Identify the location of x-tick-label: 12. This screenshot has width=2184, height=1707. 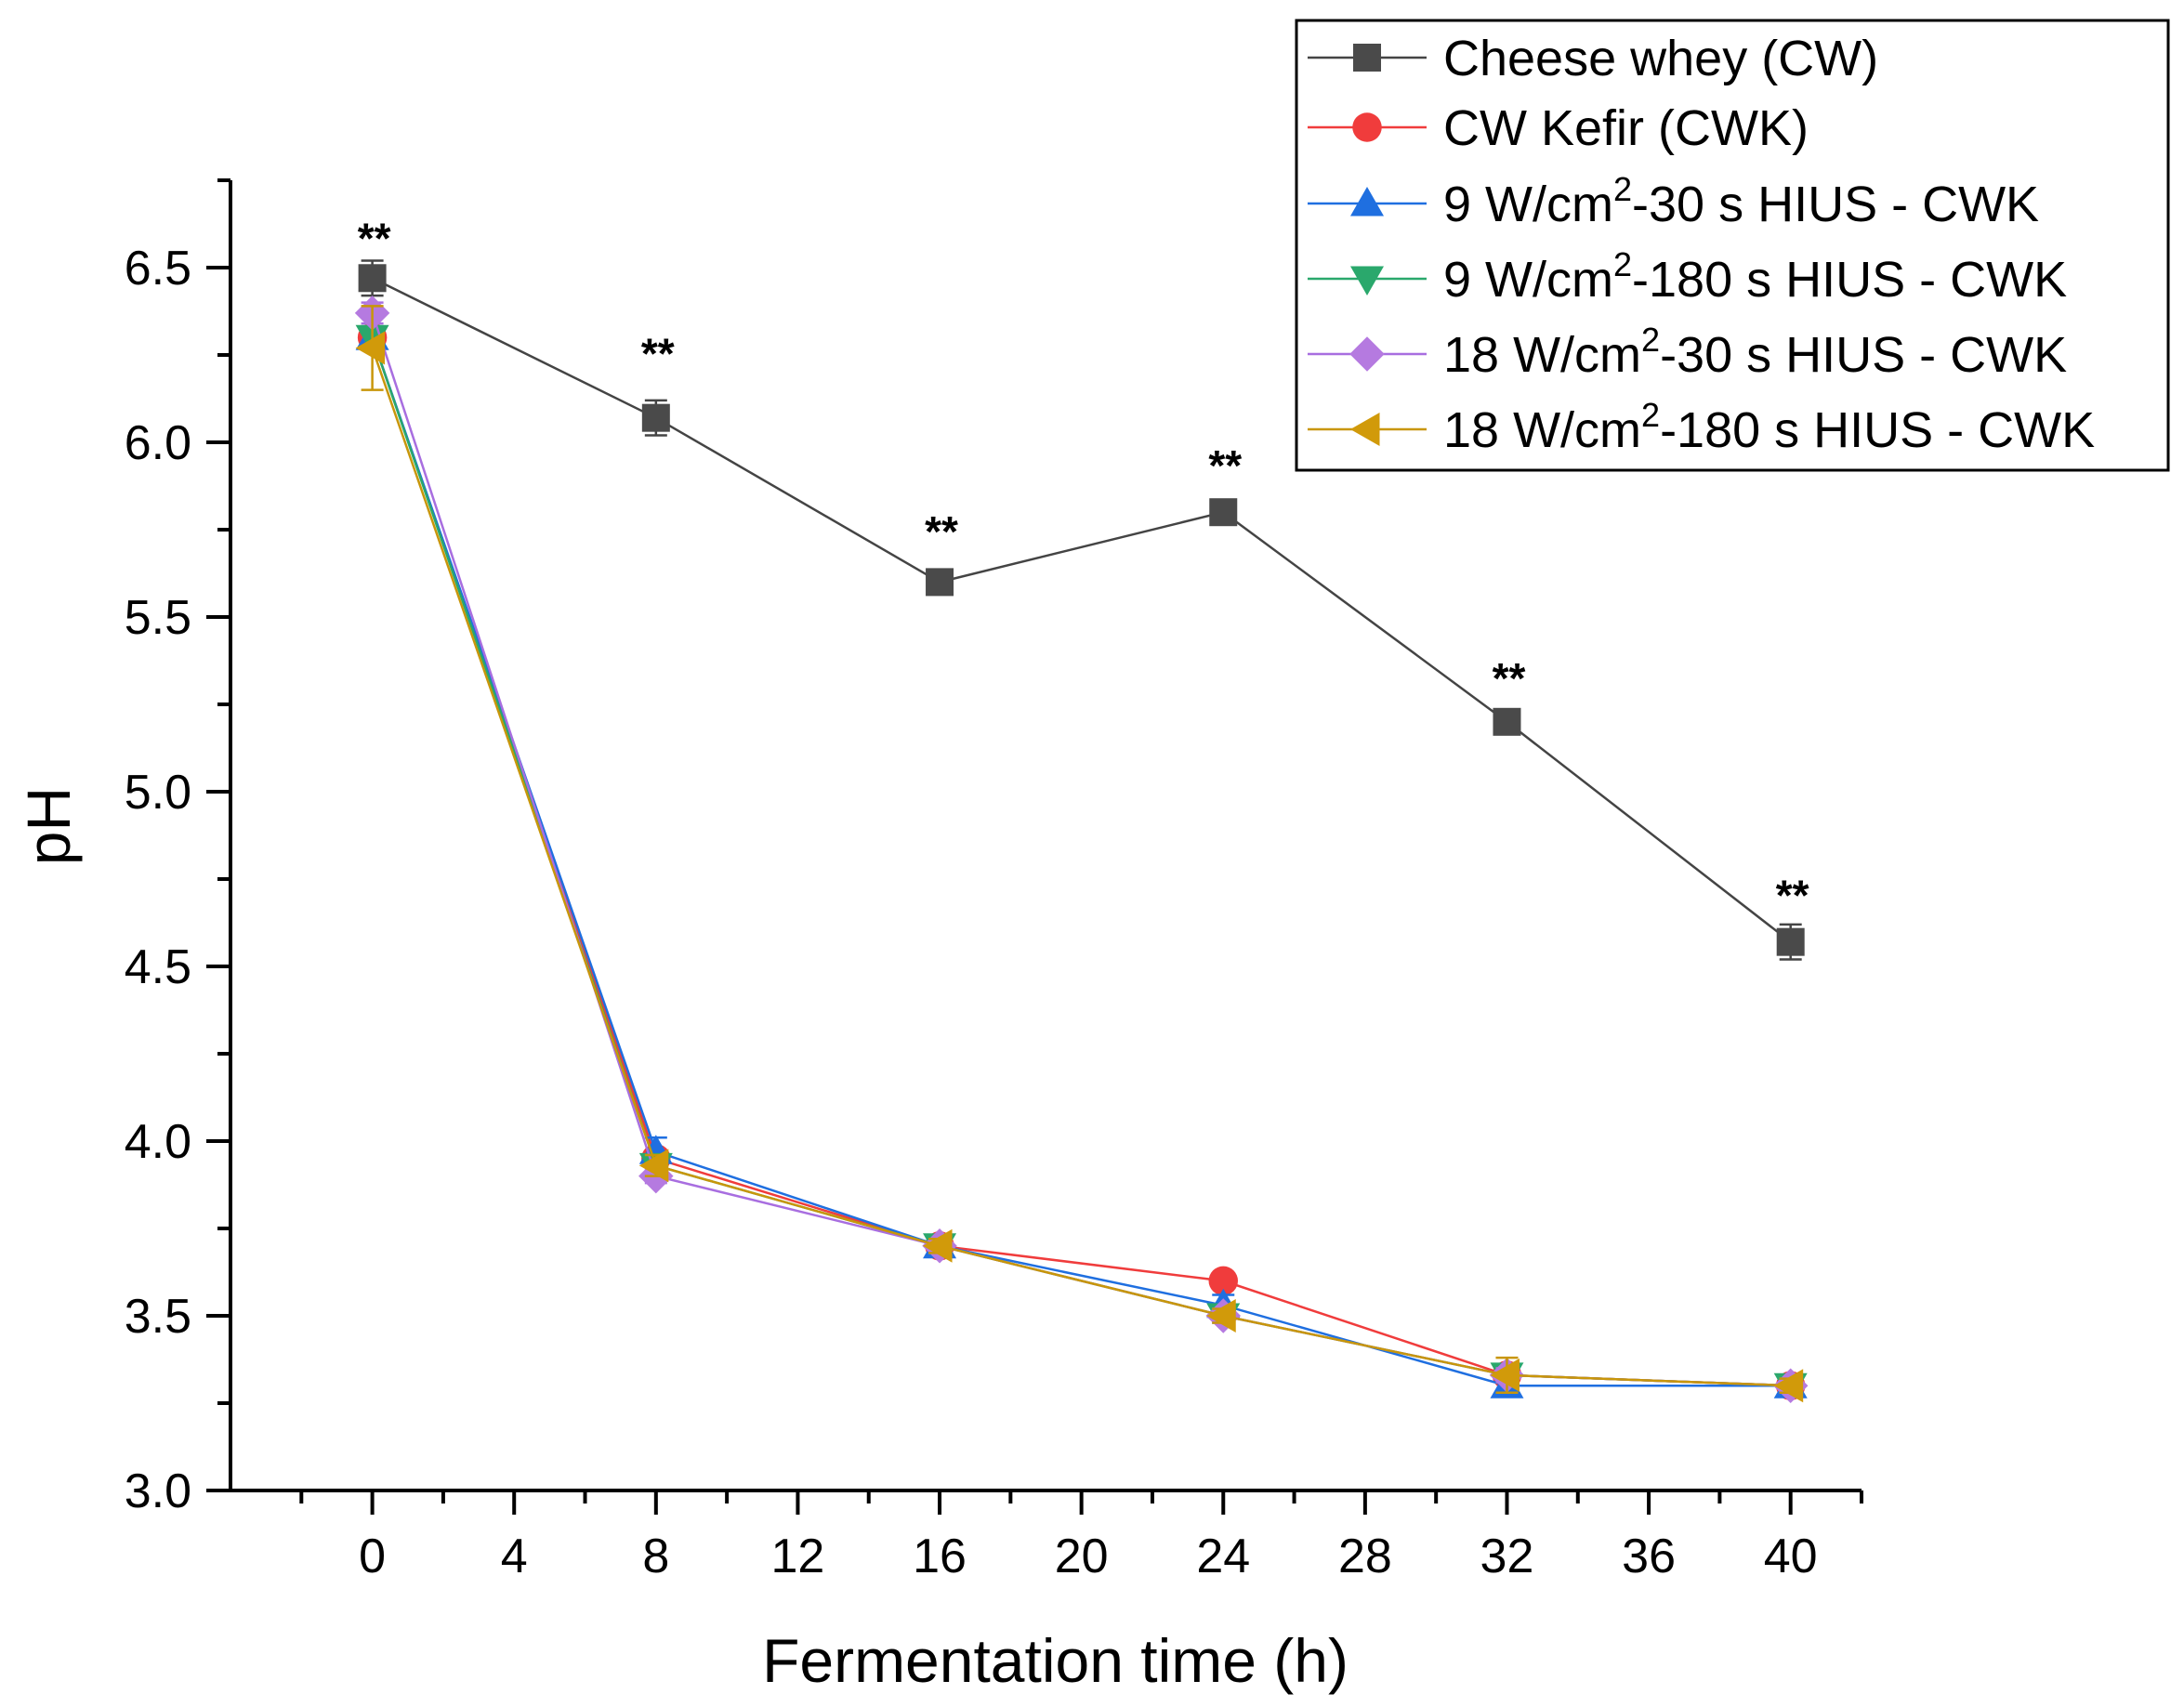
(798, 1556).